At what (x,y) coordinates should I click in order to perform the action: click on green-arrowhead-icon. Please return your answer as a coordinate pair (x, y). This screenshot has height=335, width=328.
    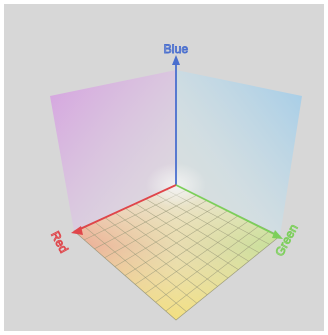
    Looking at the image, I should click on (277, 234).